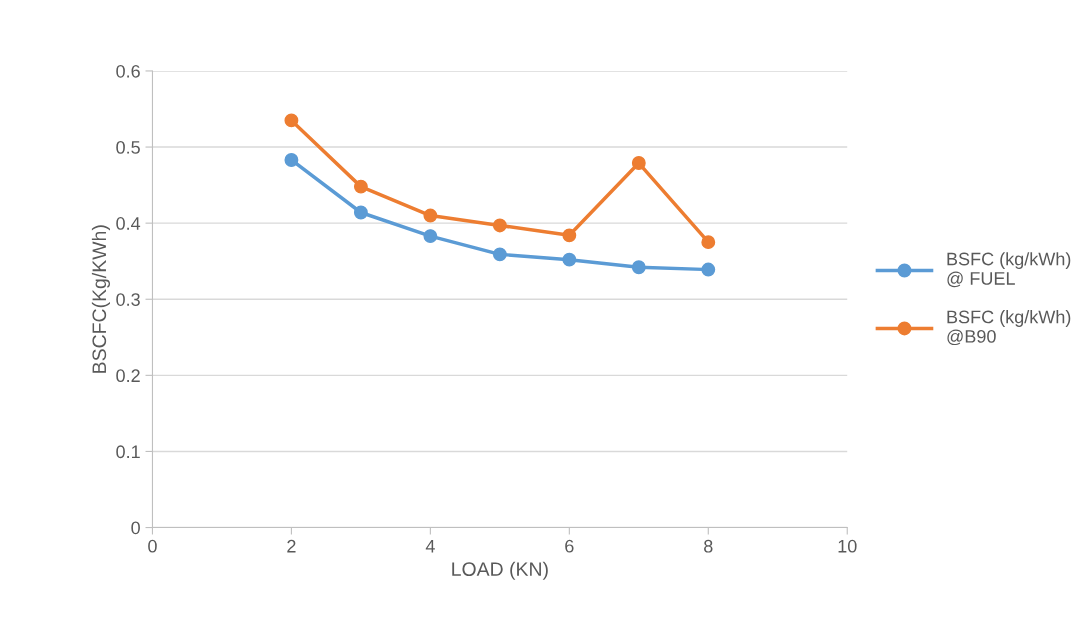  Describe the element at coordinates (1009, 328) in the screenshot. I see `legend-label: BSFC (kg/kWh) @B90` at that location.